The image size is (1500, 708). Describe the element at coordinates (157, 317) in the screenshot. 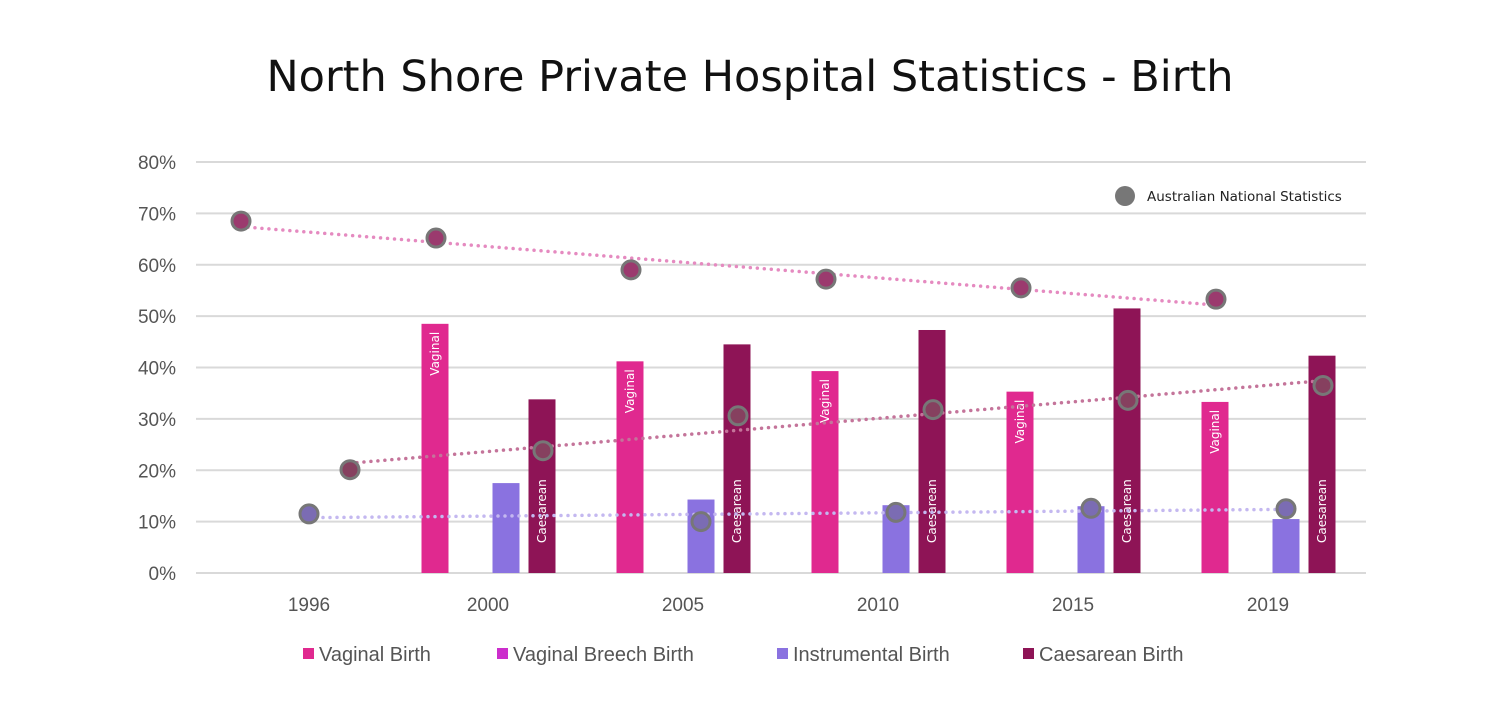

I see `y-tick-label: 50%` at that location.